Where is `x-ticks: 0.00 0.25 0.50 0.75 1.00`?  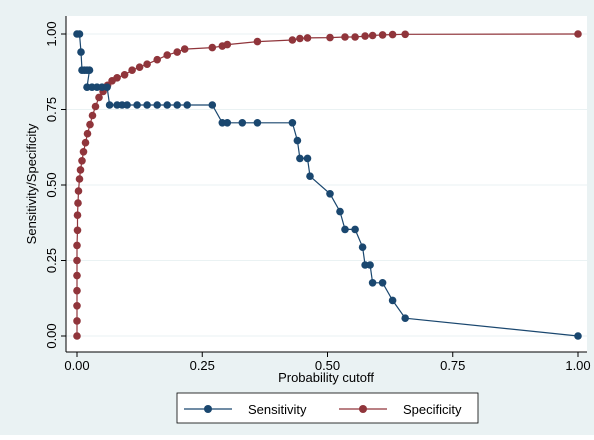 x-ticks: 0.00 0.25 0.50 0.75 1.00 is located at coordinates (327, 362).